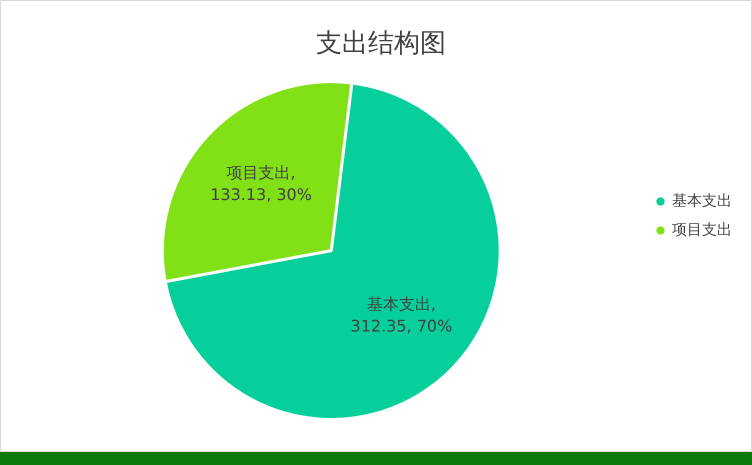  What do you see at coordinates (261, 183) in the screenshot?
I see `data-label: 项目支出, 133.13, 30%` at bounding box center [261, 183].